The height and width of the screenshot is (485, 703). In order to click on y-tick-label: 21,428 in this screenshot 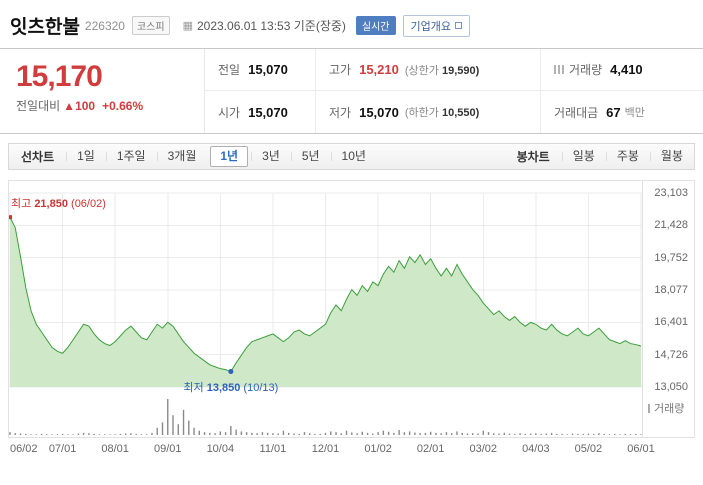, I will do `click(671, 225)`.